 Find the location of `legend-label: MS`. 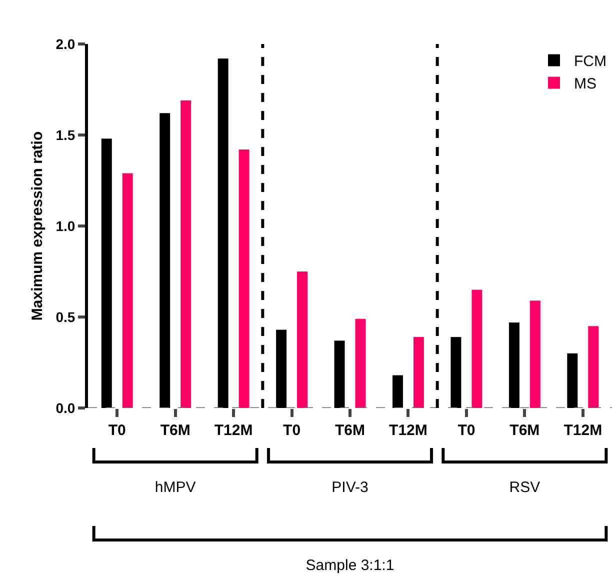

legend-label: MS is located at coordinates (585, 84).